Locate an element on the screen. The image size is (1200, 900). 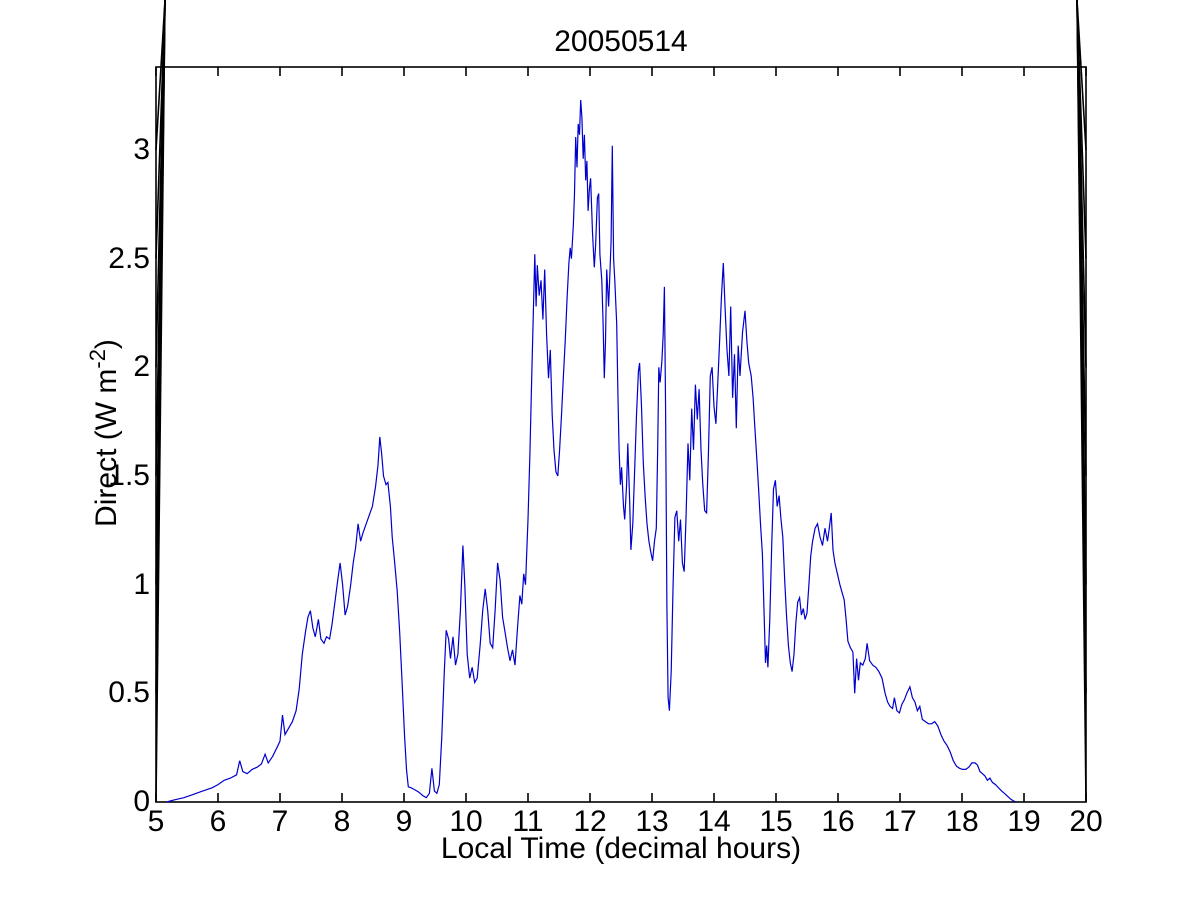
y-axis-label-main: Direct (W m is located at coordinates (106, 447).